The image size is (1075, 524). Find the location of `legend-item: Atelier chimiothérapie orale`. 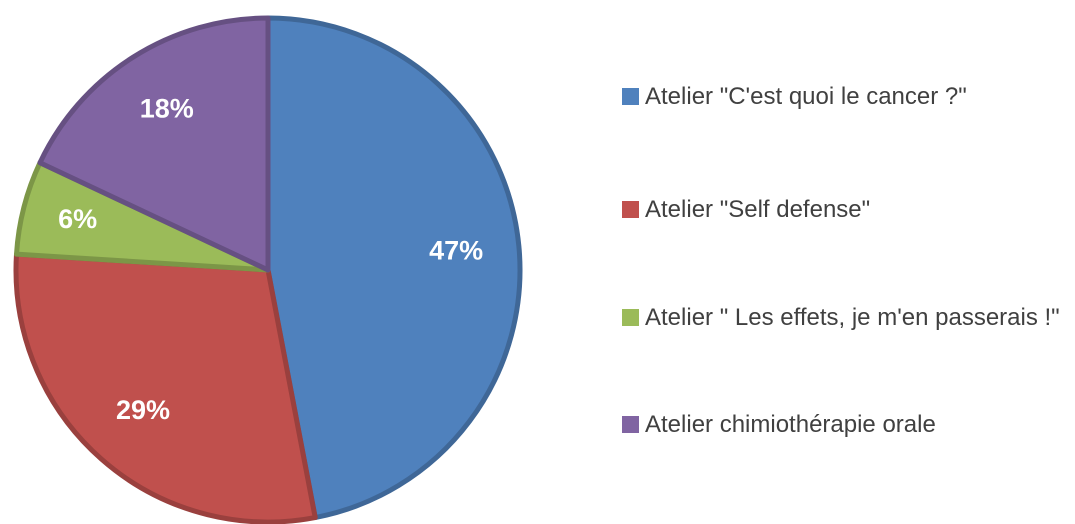

legend-item: Atelier chimiothérapie orale is located at coordinates (842, 425).